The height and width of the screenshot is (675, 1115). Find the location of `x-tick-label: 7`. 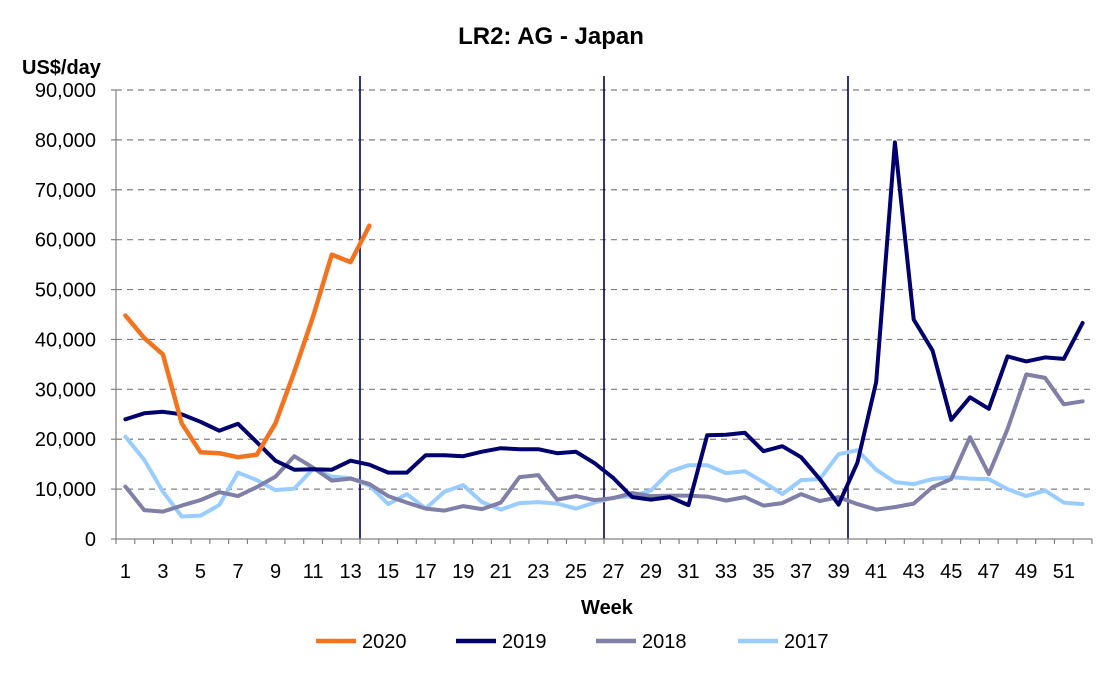

x-tick-label: 7 is located at coordinates (237, 572).